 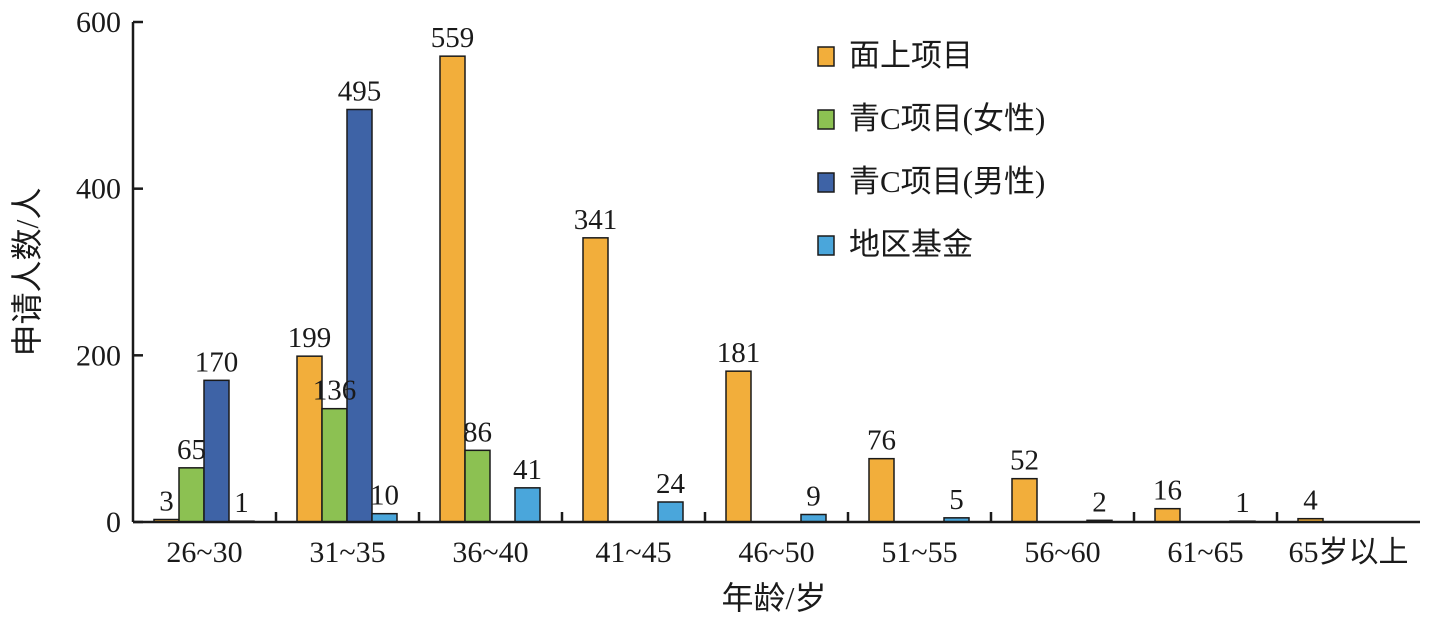 What do you see at coordinates (1099, 502) in the screenshot?
I see `data-label-6-3: 2` at bounding box center [1099, 502].